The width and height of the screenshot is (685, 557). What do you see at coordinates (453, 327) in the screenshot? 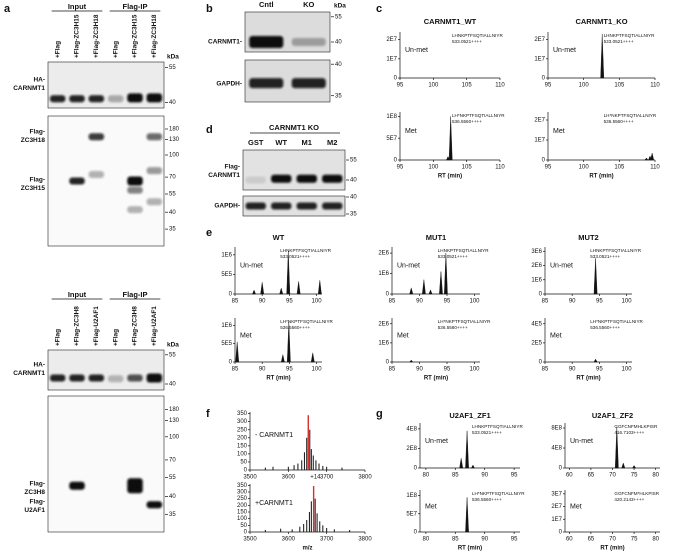
I see `peptide-label: 536.5560++++` at bounding box center [453, 327].